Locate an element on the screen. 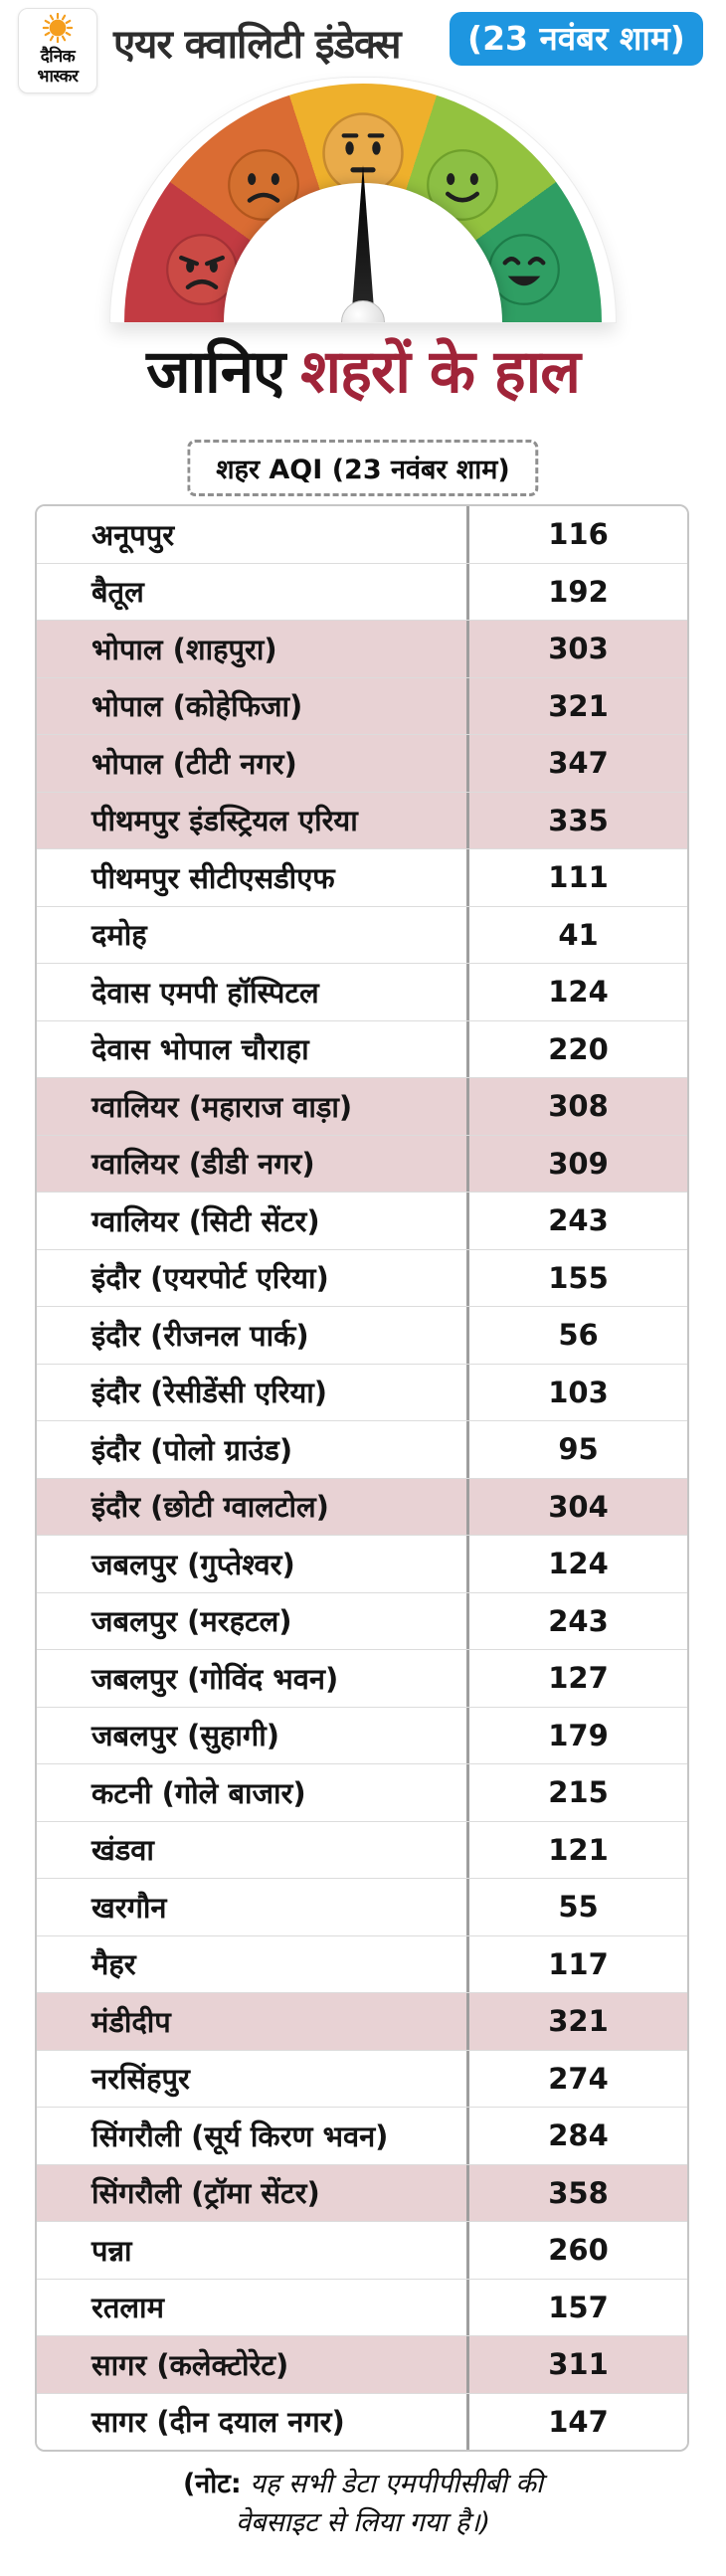  aqi-value: 309 is located at coordinates (578, 1163).